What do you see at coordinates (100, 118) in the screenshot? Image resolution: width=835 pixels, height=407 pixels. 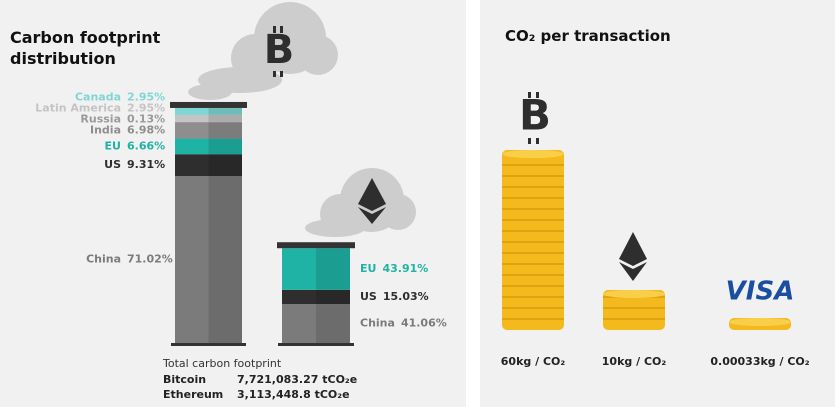 I see `segment-name: Russia` at bounding box center [100, 118].